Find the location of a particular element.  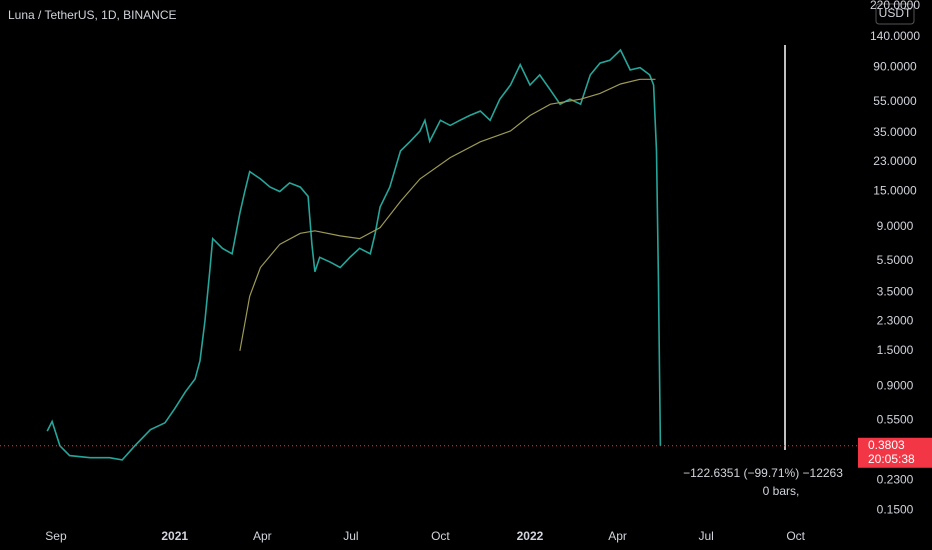

y-tick-label: 0.1500 is located at coordinates (895, 509).